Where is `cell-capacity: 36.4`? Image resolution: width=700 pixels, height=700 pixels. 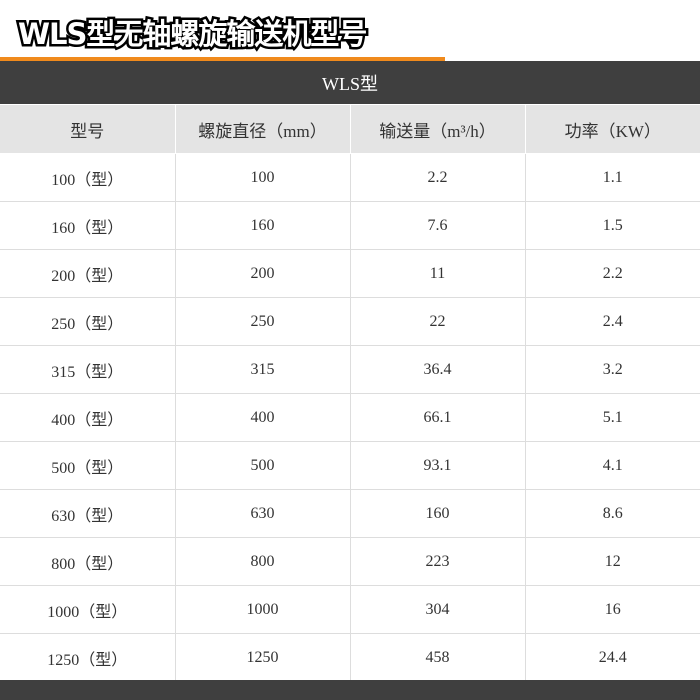 cell-capacity: 36.4 is located at coordinates (437, 369).